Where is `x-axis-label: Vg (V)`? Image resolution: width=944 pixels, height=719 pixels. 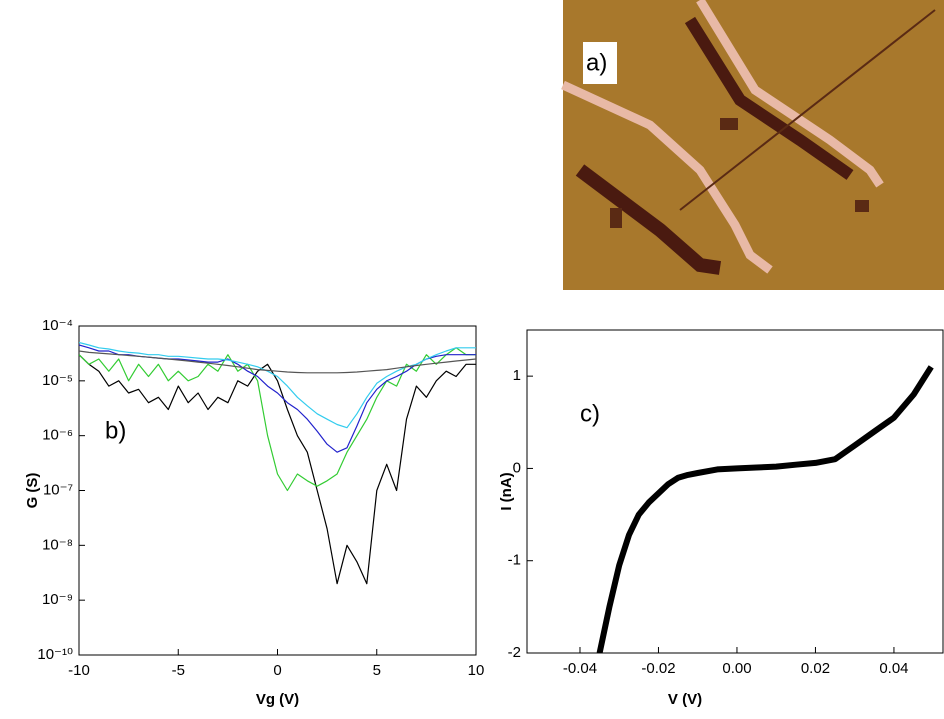
x-axis-label: Vg (V) is located at coordinates (277, 699).